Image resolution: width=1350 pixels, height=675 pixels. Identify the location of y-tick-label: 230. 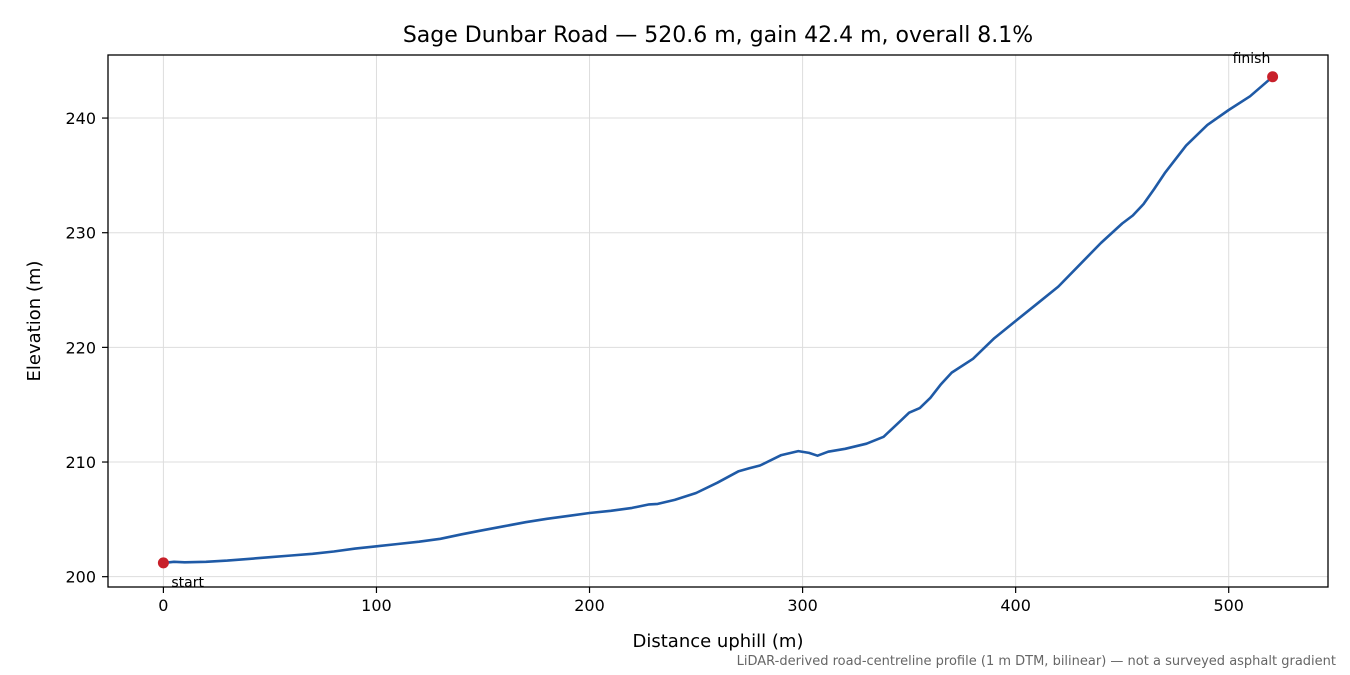
(80, 233).